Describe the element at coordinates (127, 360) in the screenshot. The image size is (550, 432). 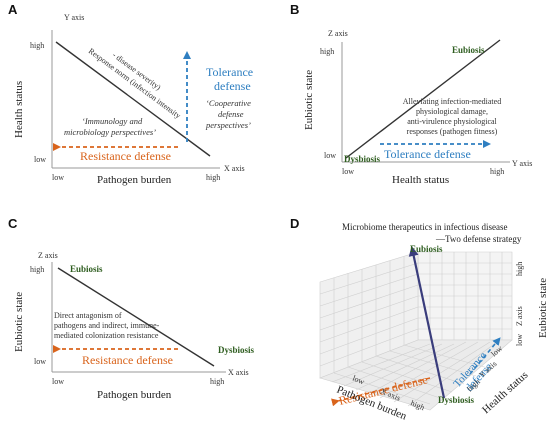
I see `panel-c-resistance-label: Resistance defense` at that location.